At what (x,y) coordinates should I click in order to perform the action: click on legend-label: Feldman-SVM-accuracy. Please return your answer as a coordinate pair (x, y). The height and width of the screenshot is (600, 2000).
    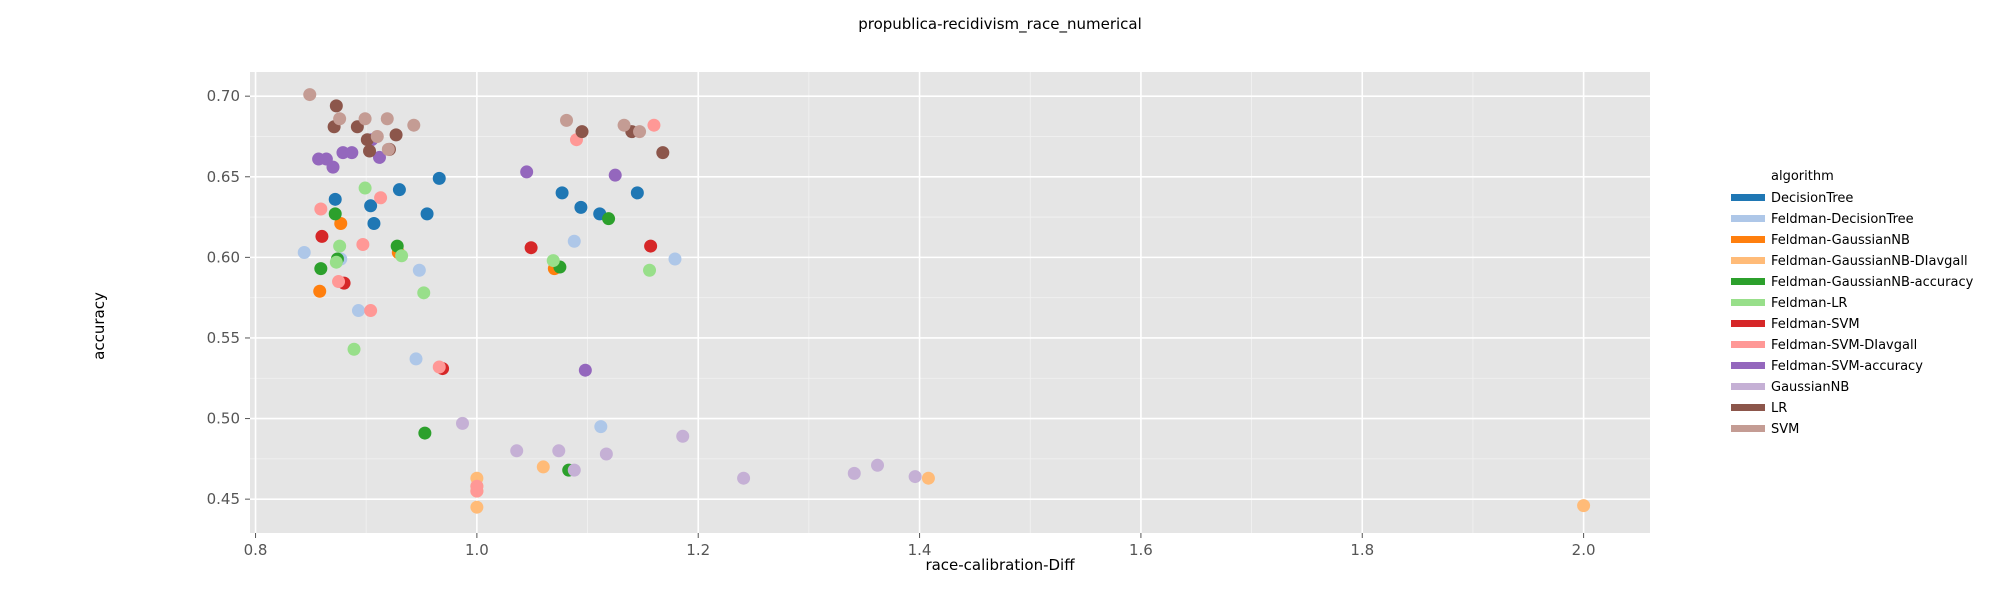
    Looking at the image, I should click on (1847, 366).